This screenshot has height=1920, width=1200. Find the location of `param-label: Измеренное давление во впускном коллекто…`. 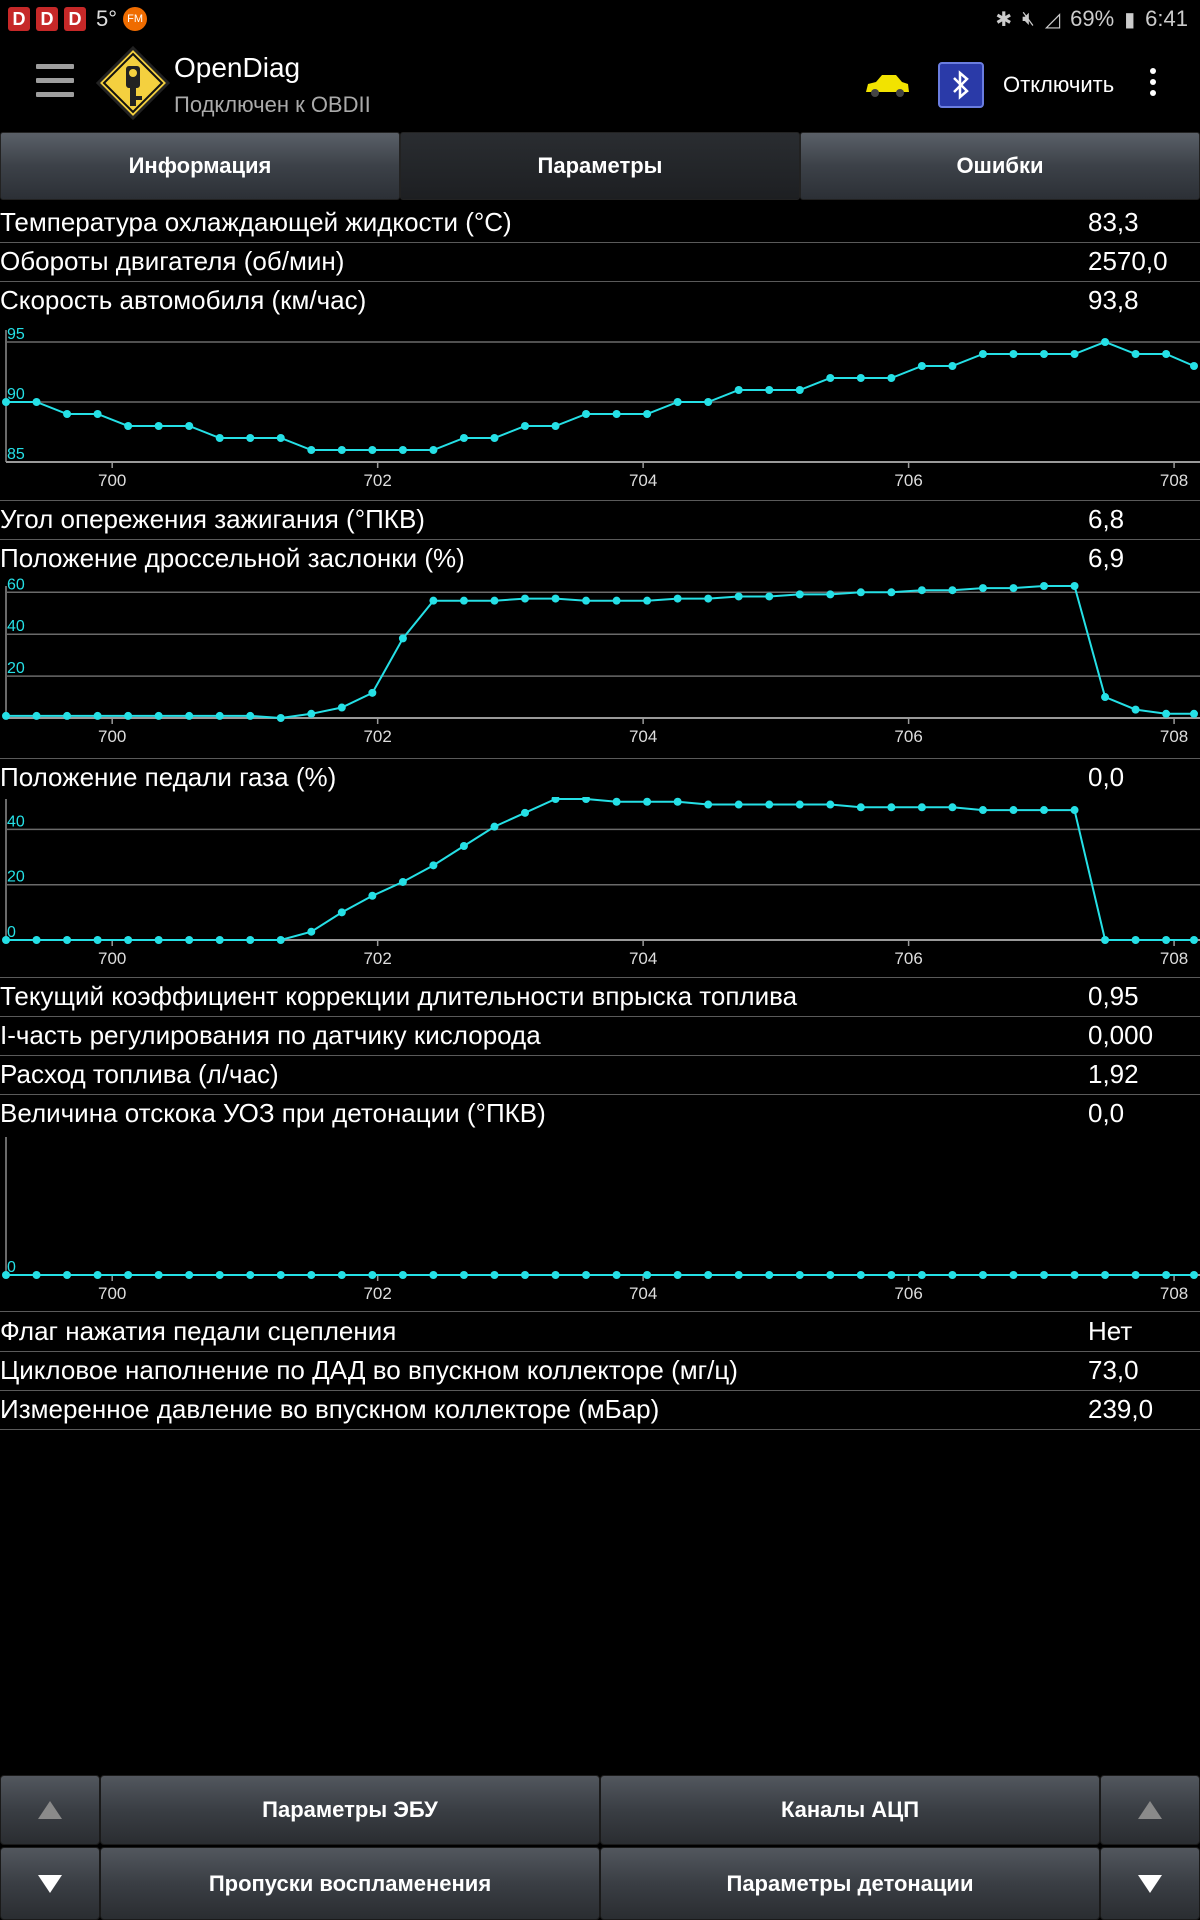

param-label: Измеренное давление во впускном коллекто… is located at coordinates (330, 1409).